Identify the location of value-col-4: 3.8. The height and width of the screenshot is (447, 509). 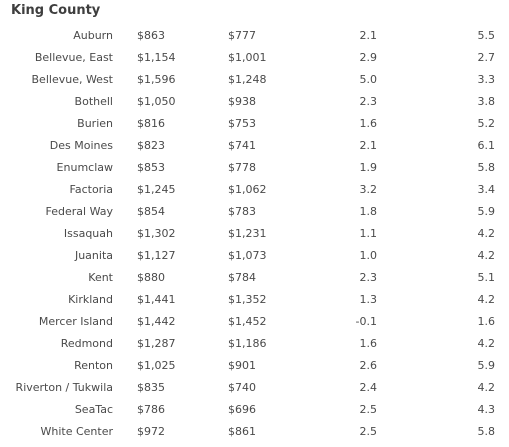
(486, 101).